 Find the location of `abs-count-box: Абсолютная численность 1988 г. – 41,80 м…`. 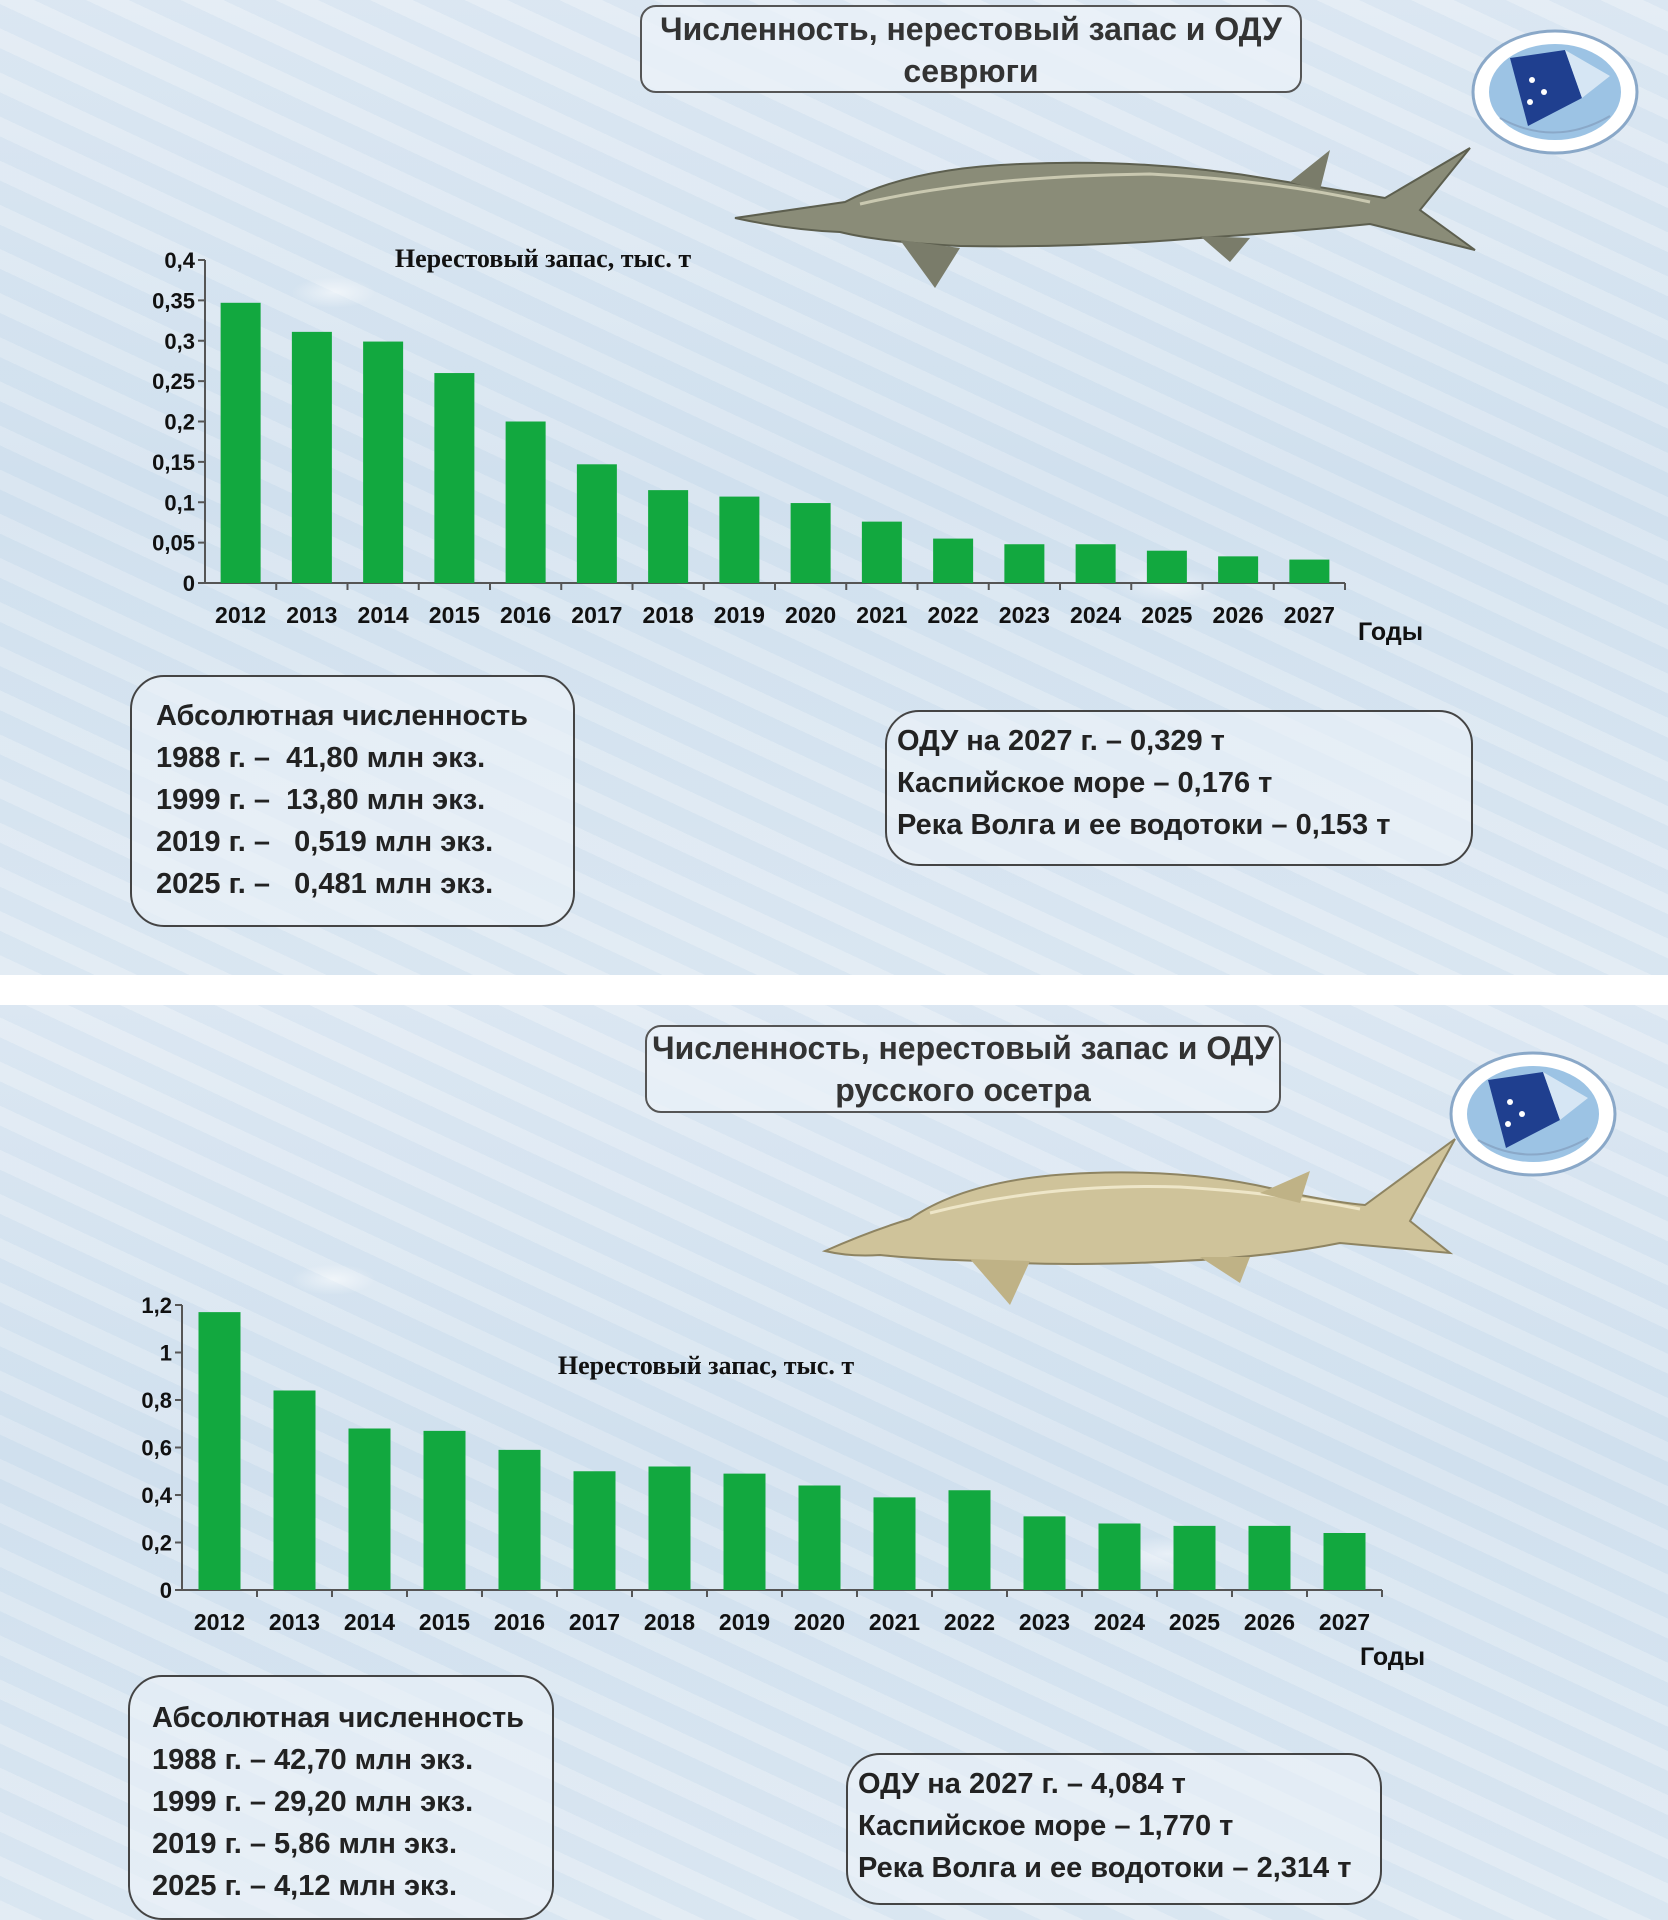

abs-count-box: Абсолютная численность 1988 г. – 41,80 м… is located at coordinates (352, 801).